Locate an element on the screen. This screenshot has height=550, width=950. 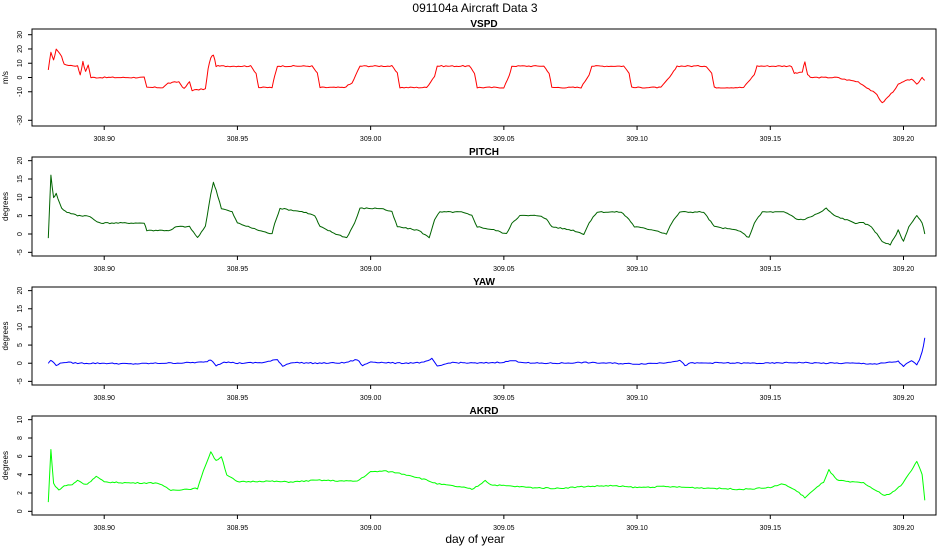
panel-akrd-xtick-label: 308.95 is located at coordinates (238, 528).